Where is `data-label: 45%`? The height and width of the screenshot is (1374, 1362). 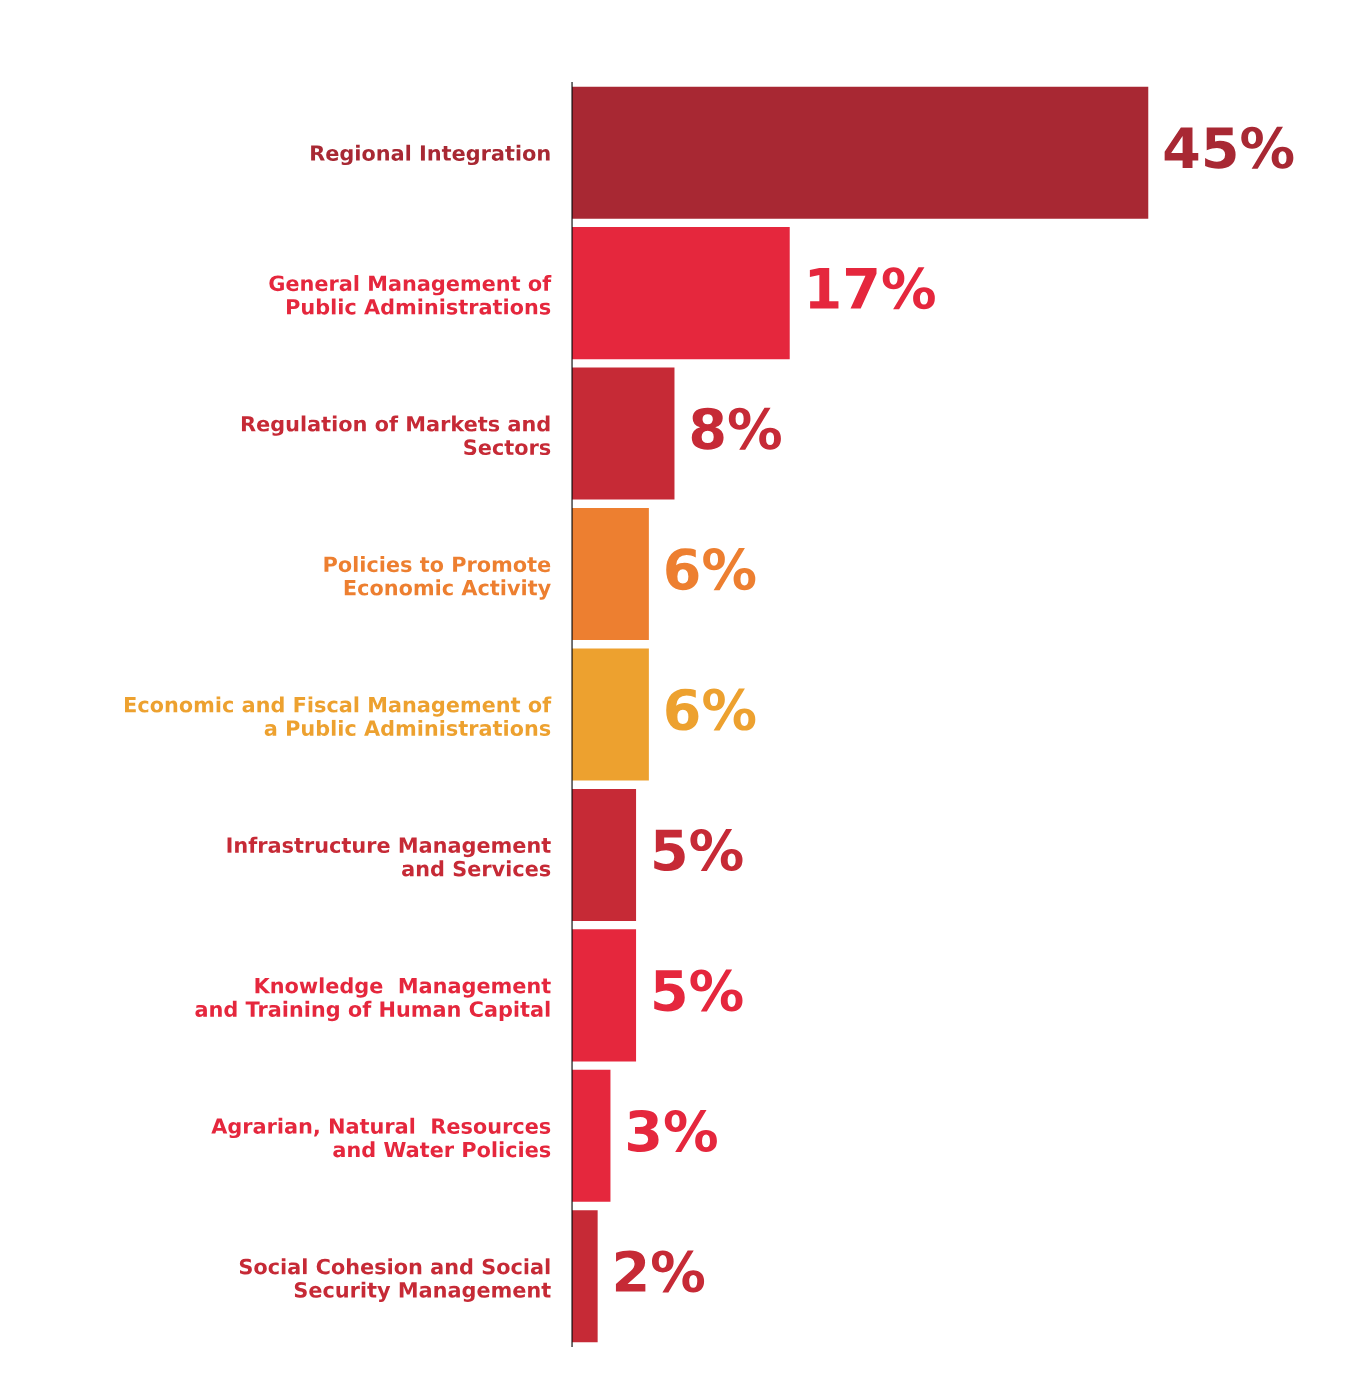 data-label: 45% is located at coordinates (1229, 147).